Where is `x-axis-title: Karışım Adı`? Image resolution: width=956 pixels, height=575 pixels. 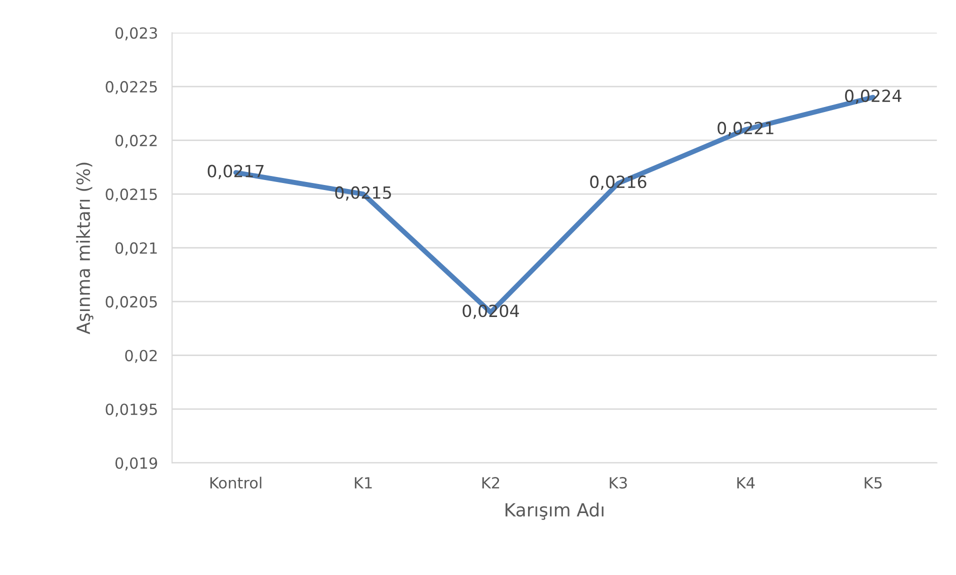
x-axis-title: Karışım Adı is located at coordinates (555, 511).